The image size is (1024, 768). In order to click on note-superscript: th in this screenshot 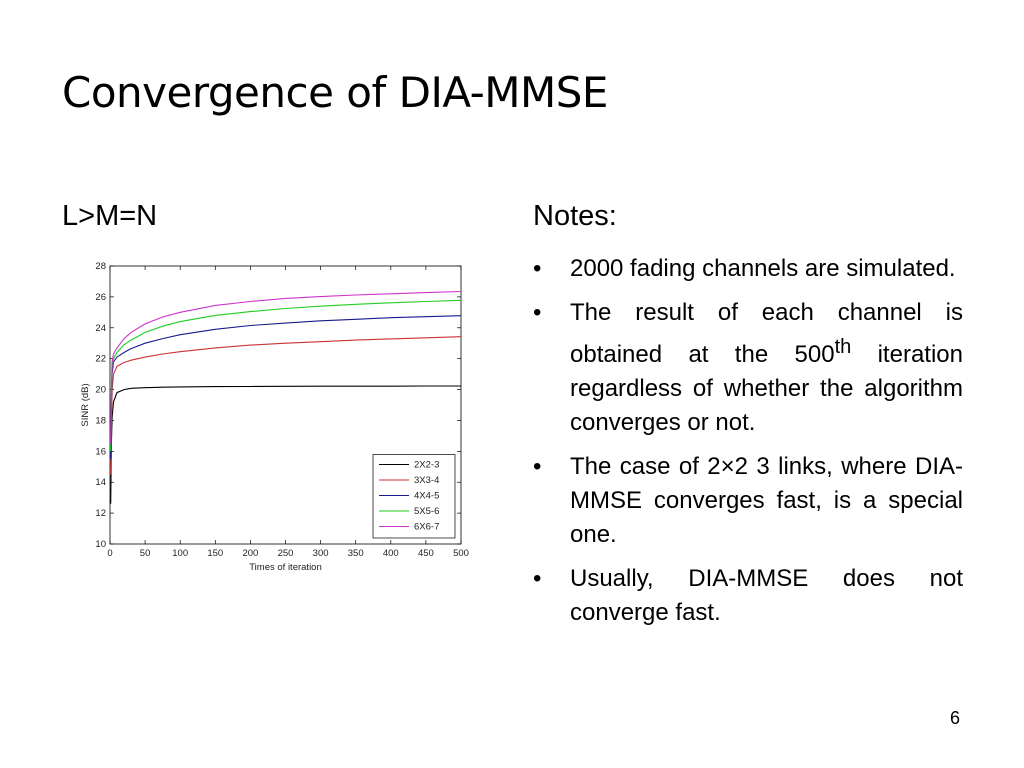, I will do `click(843, 347)`.